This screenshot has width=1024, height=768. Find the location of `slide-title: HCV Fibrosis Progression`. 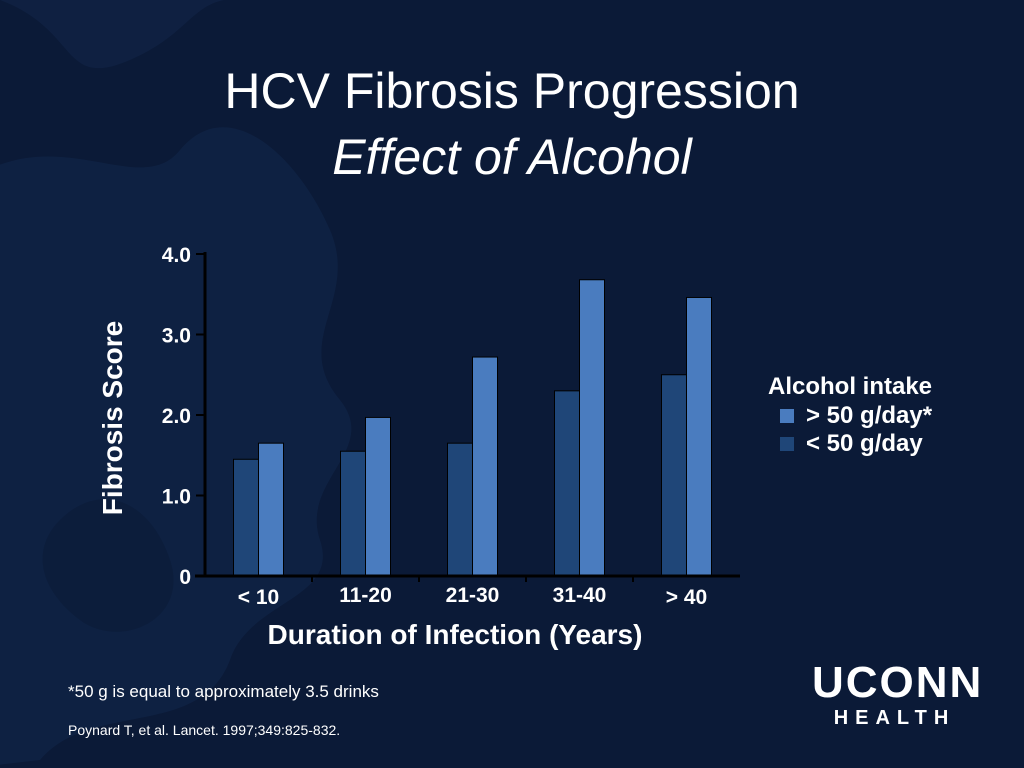

slide-title: HCV Fibrosis Progression is located at coordinates (512, 91).